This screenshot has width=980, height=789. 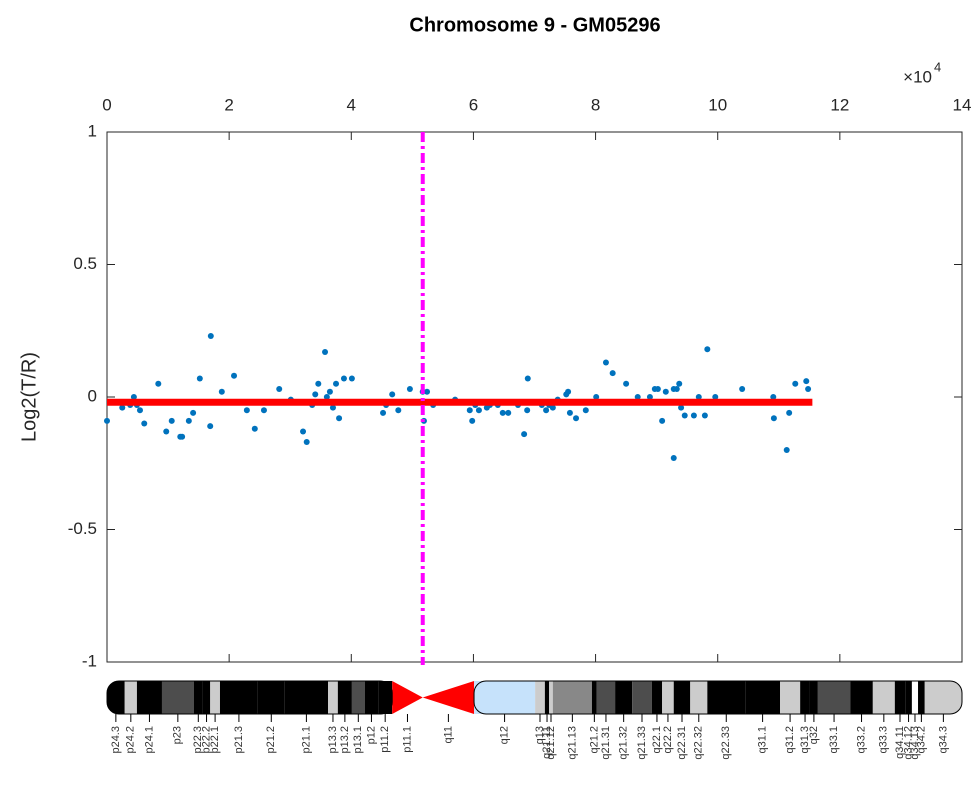 I want to click on band-label: p11.2, so click(x=385, y=739).